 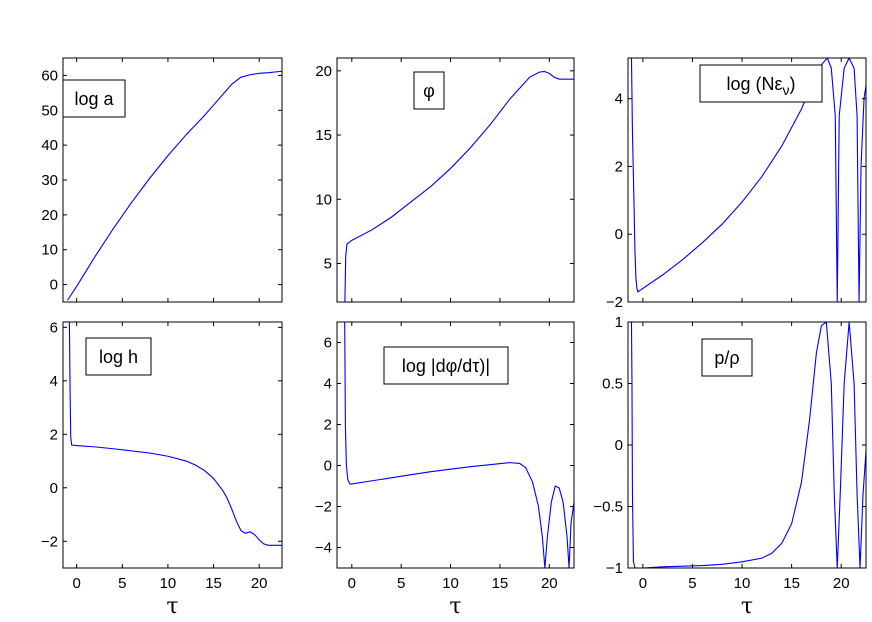 I want to click on y-tick-label: 1, so click(x=619, y=322).